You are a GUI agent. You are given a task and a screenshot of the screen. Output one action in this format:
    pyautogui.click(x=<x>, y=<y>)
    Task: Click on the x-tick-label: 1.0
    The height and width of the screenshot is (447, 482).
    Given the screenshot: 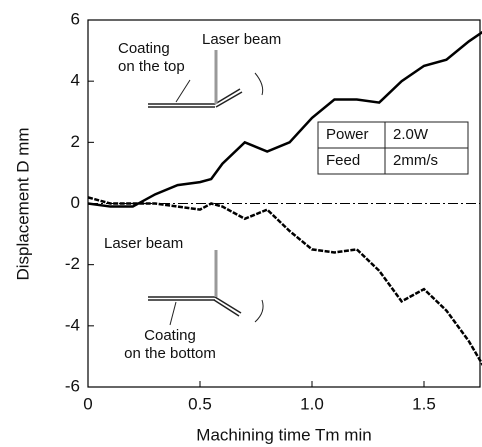 What is the action you would take?
    pyautogui.click(x=312, y=403)
    